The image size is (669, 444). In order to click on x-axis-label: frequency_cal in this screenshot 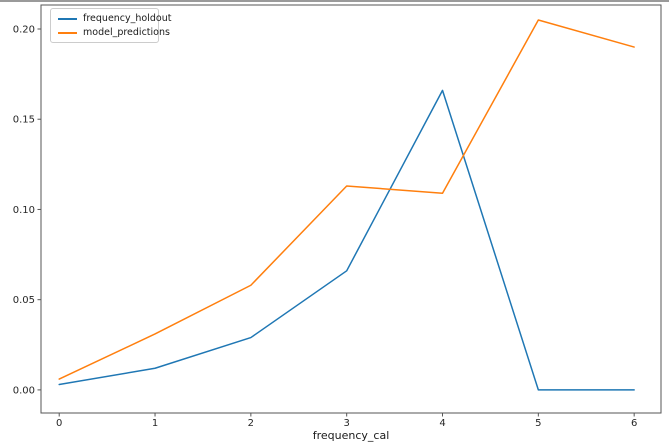, I will do `click(351, 435)`.